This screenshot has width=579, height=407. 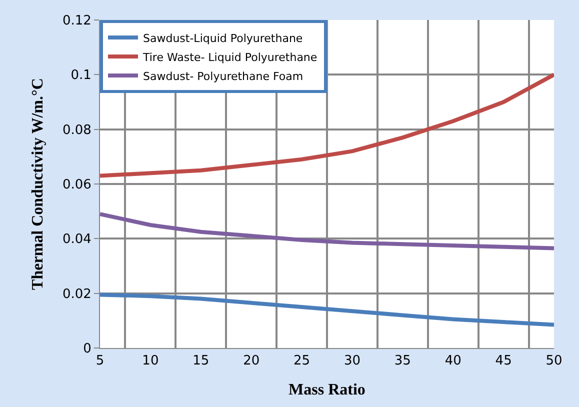 What do you see at coordinates (503, 361) in the screenshot?
I see `x-tick-label: 45` at bounding box center [503, 361].